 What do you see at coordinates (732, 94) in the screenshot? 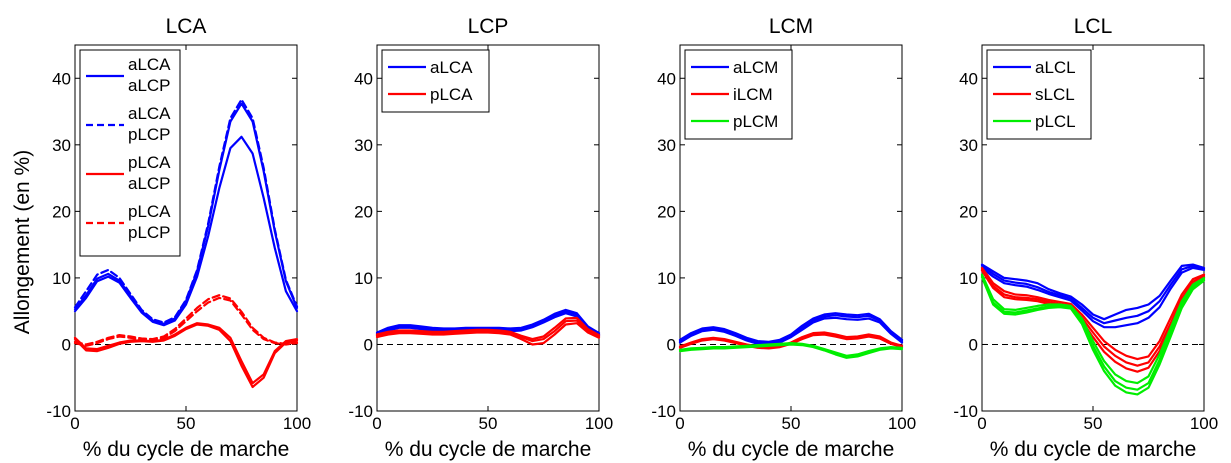
I see `legend-entry: iLCM` at bounding box center [732, 94].